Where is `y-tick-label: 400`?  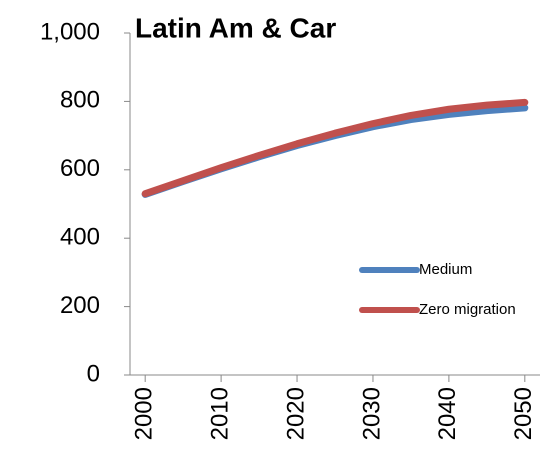 y-tick-label: 400 is located at coordinates (80, 237).